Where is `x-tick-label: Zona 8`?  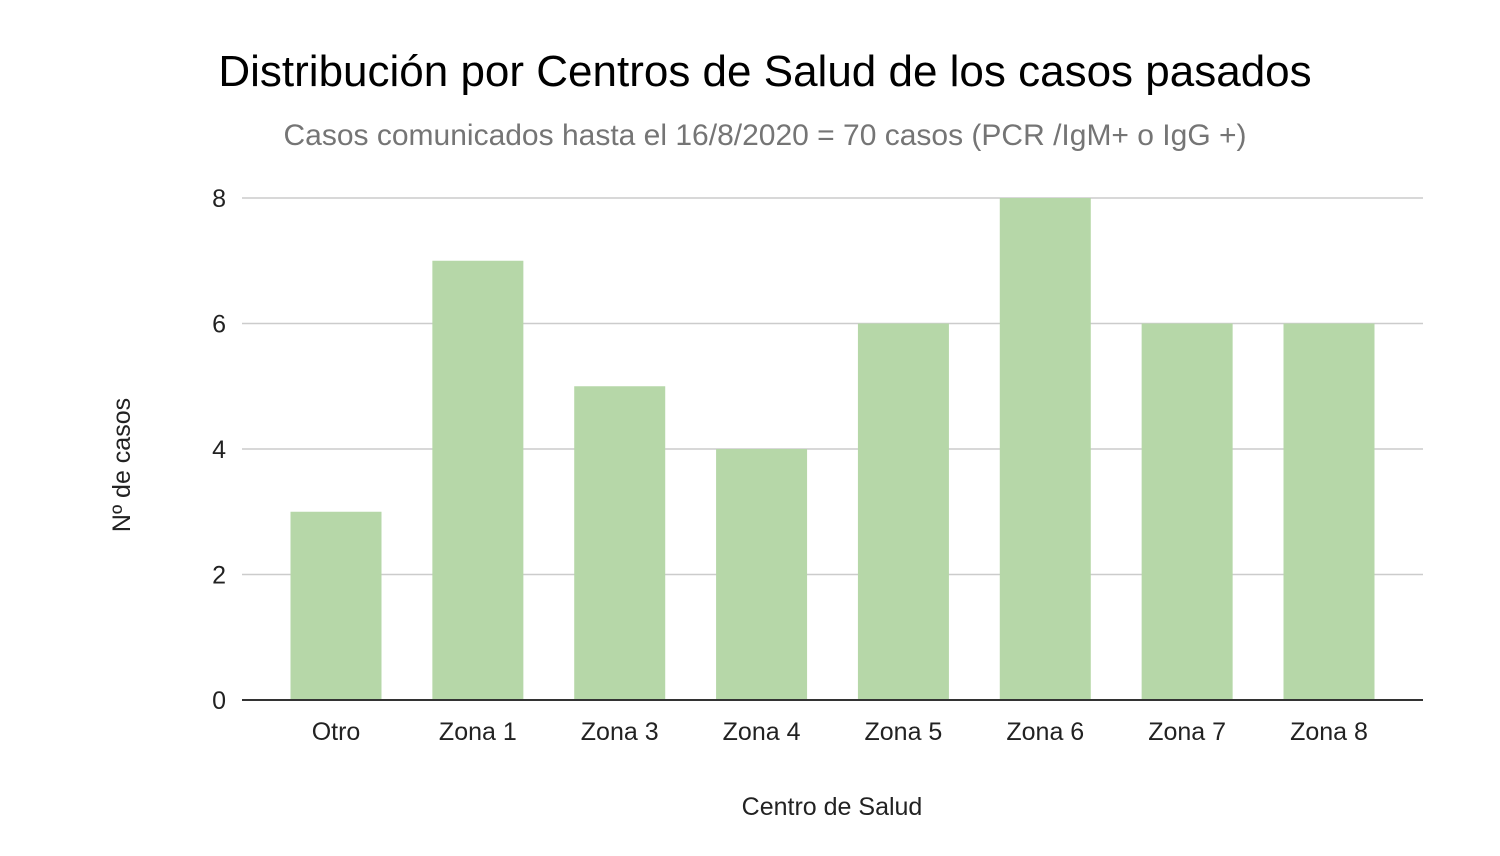
x-tick-label: Zona 8 is located at coordinates (1329, 732).